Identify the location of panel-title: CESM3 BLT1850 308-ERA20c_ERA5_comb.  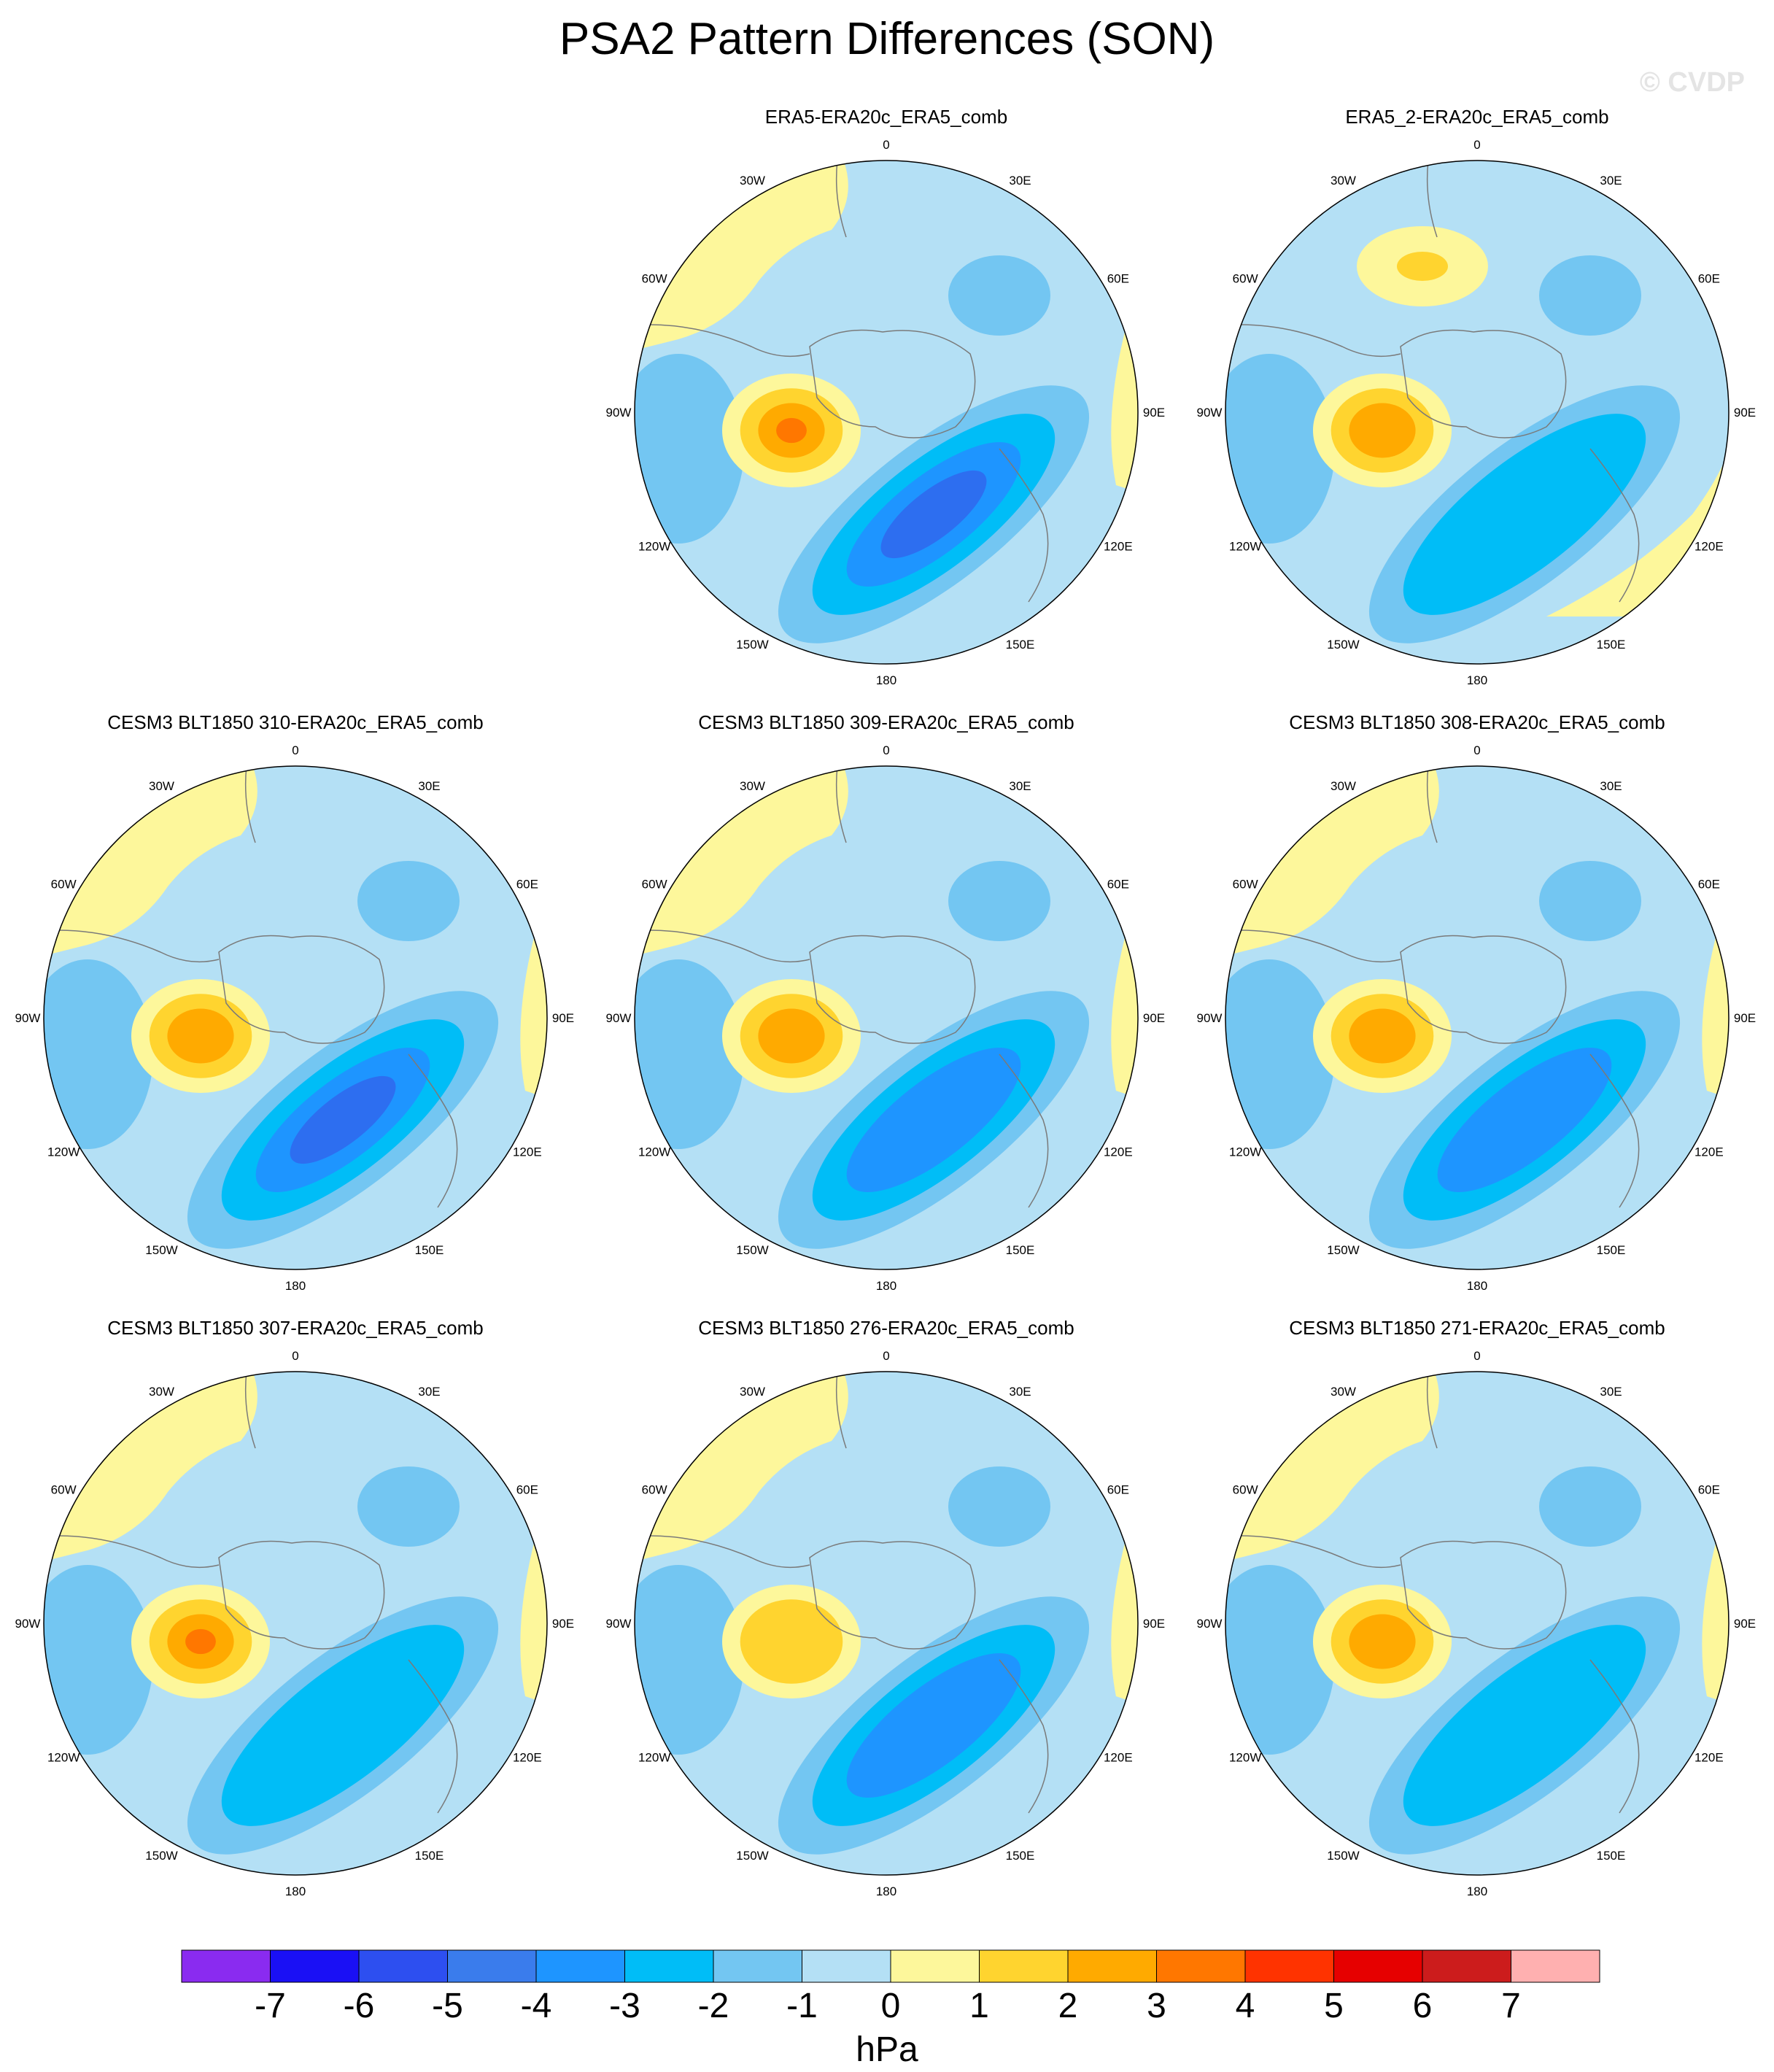
(1477, 722).